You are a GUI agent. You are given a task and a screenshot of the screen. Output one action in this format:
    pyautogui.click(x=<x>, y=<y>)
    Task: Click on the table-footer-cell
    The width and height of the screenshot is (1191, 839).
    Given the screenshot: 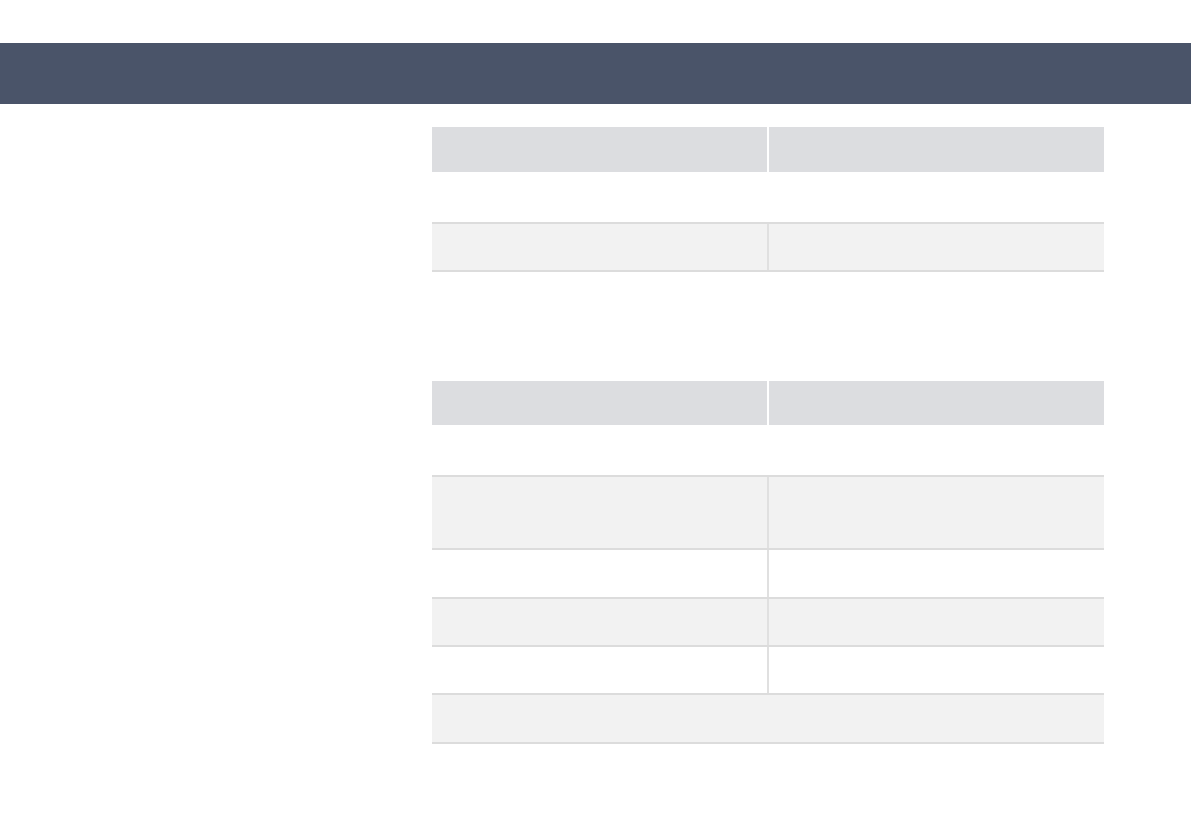 What is the action you would take?
    pyautogui.click(x=768, y=718)
    